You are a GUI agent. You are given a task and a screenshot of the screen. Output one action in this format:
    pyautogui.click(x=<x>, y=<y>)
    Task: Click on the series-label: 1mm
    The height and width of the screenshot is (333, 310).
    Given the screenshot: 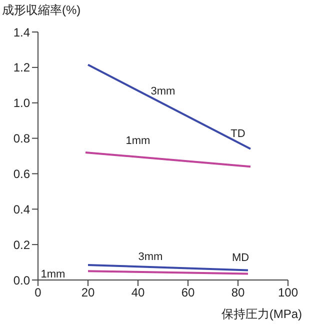 What is the action you would take?
    pyautogui.click(x=138, y=140)
    